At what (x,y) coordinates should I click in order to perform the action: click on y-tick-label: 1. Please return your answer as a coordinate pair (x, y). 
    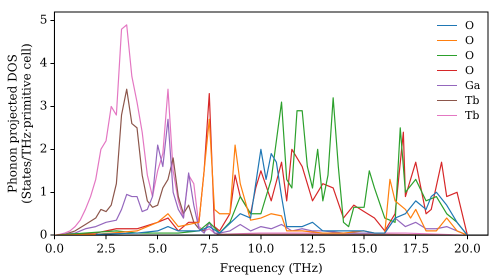
    Looking at the image, I should click on (44, 191).